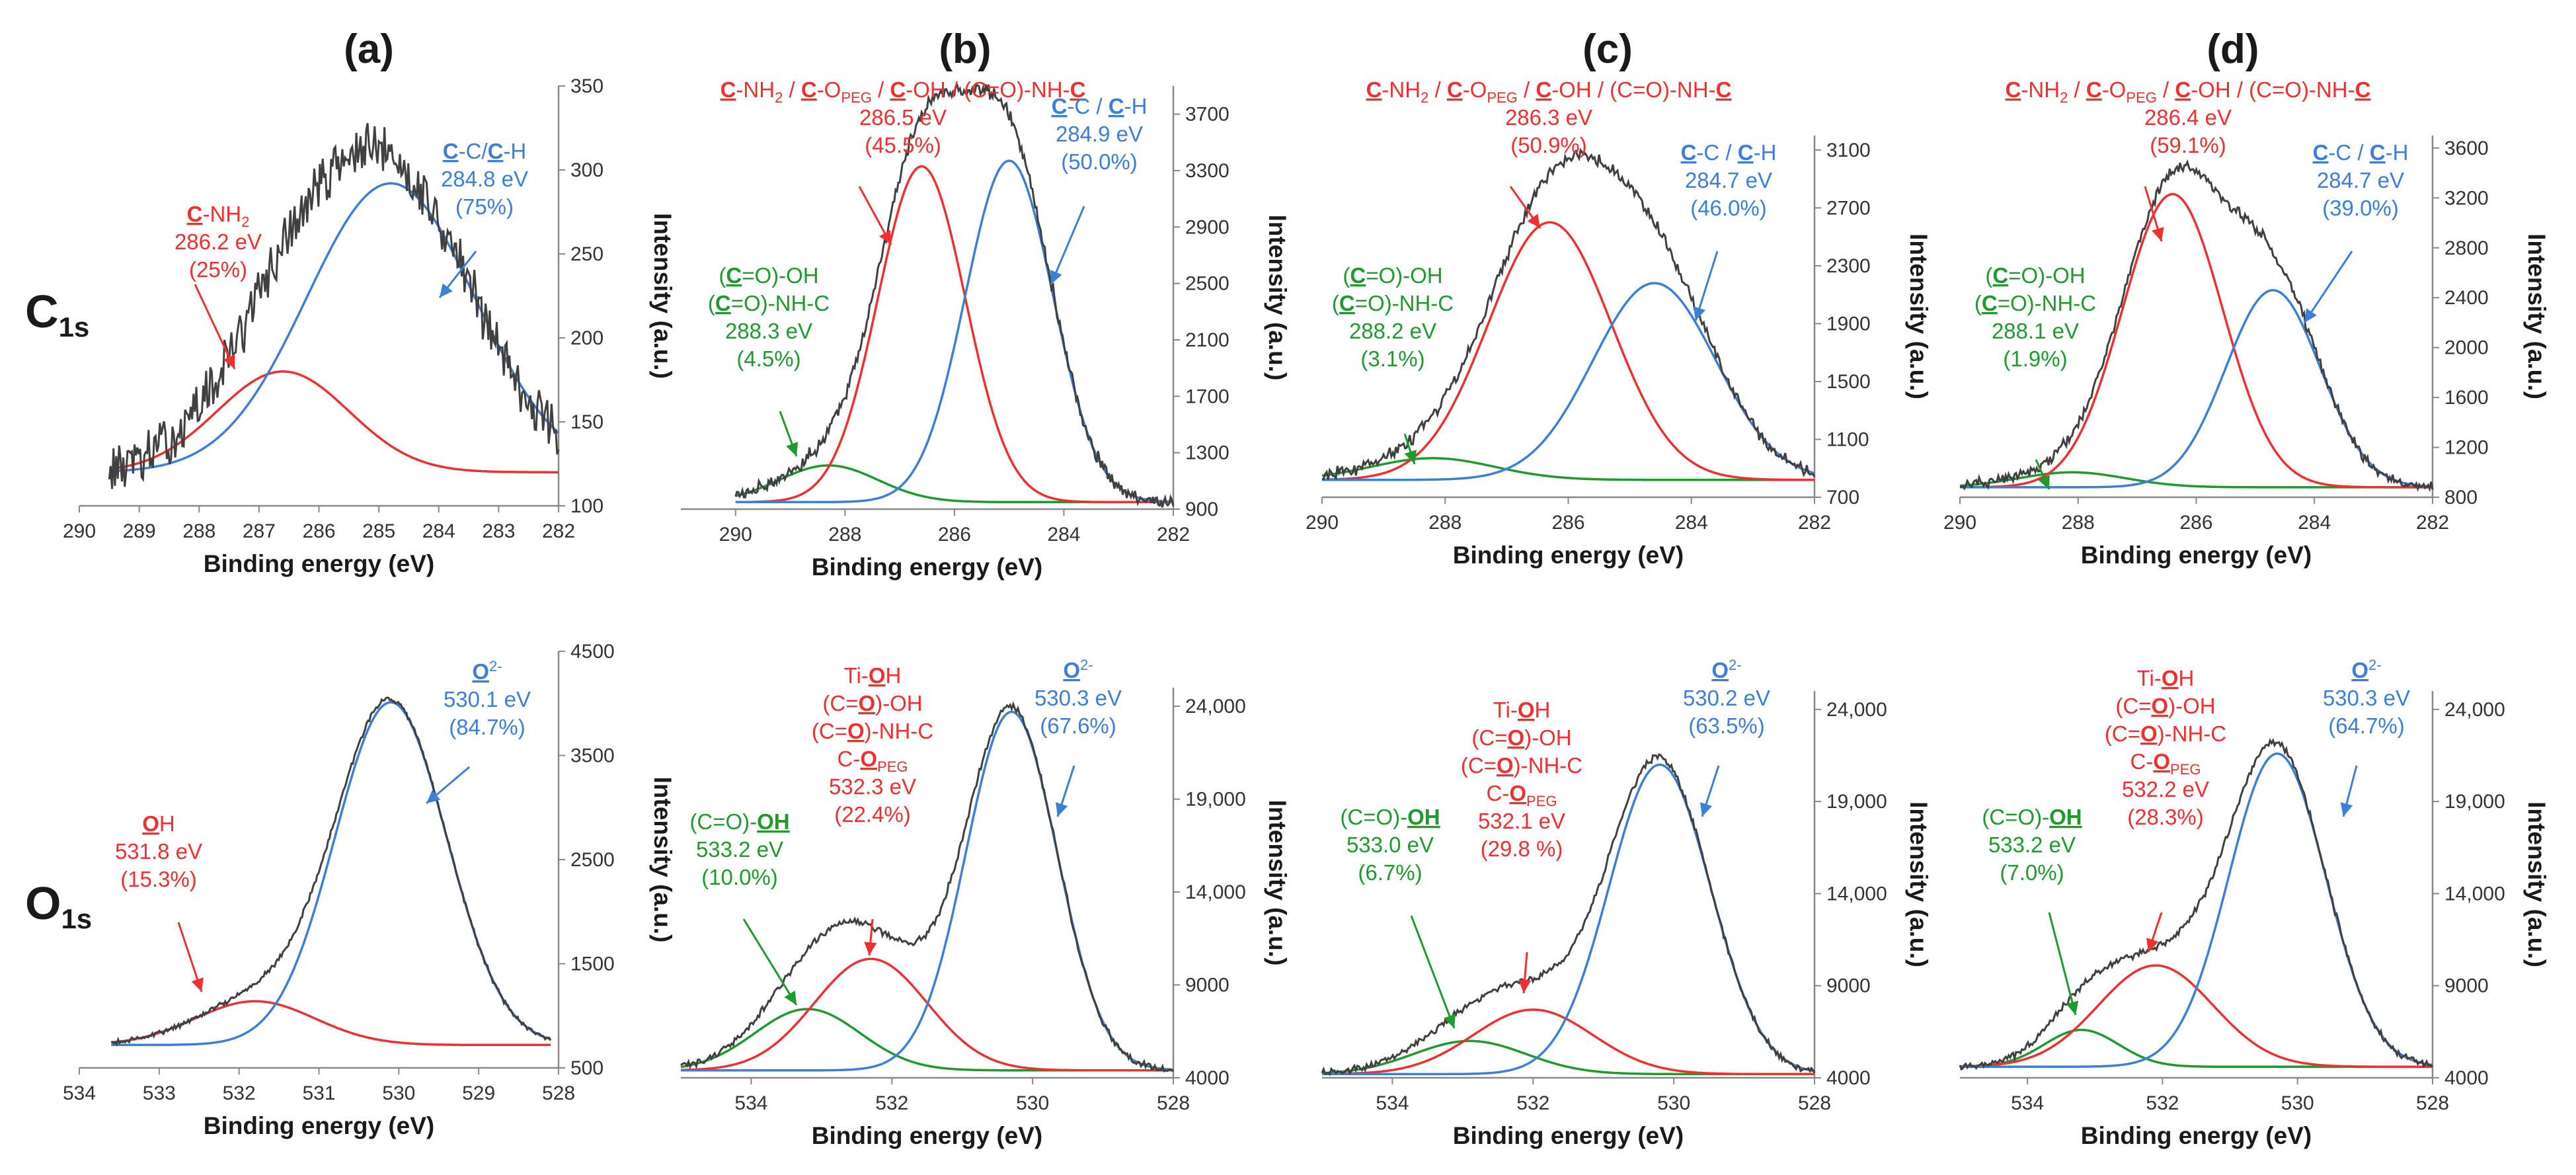  What do you see at coordinates (768, 331) in the screenshot?
I see `annotation-line: 288.3 eV` at bounding box center [768, 331].